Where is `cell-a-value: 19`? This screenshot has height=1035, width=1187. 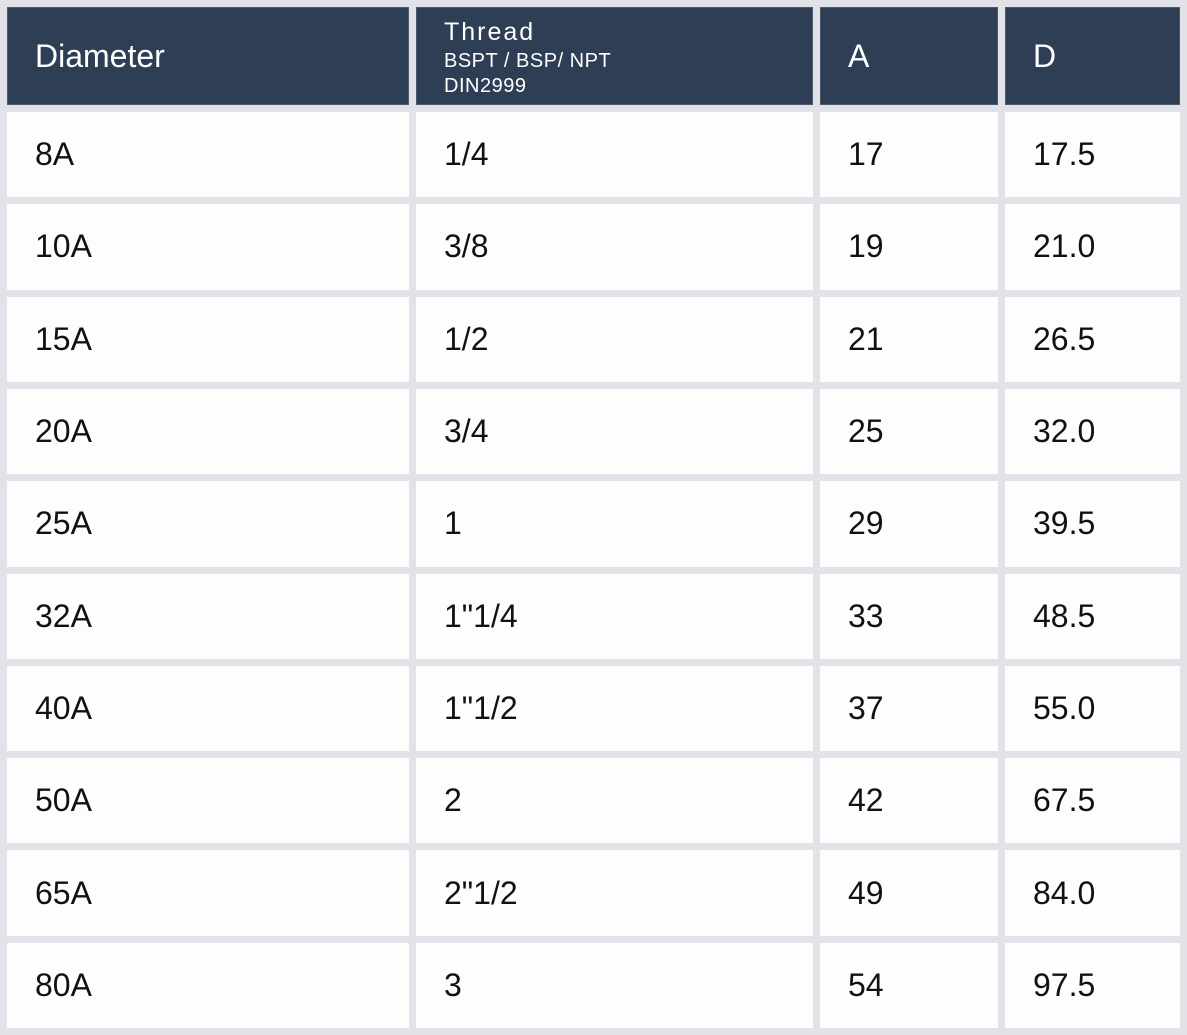
cell-a-value: 19 is located at coordinates (909, 247).